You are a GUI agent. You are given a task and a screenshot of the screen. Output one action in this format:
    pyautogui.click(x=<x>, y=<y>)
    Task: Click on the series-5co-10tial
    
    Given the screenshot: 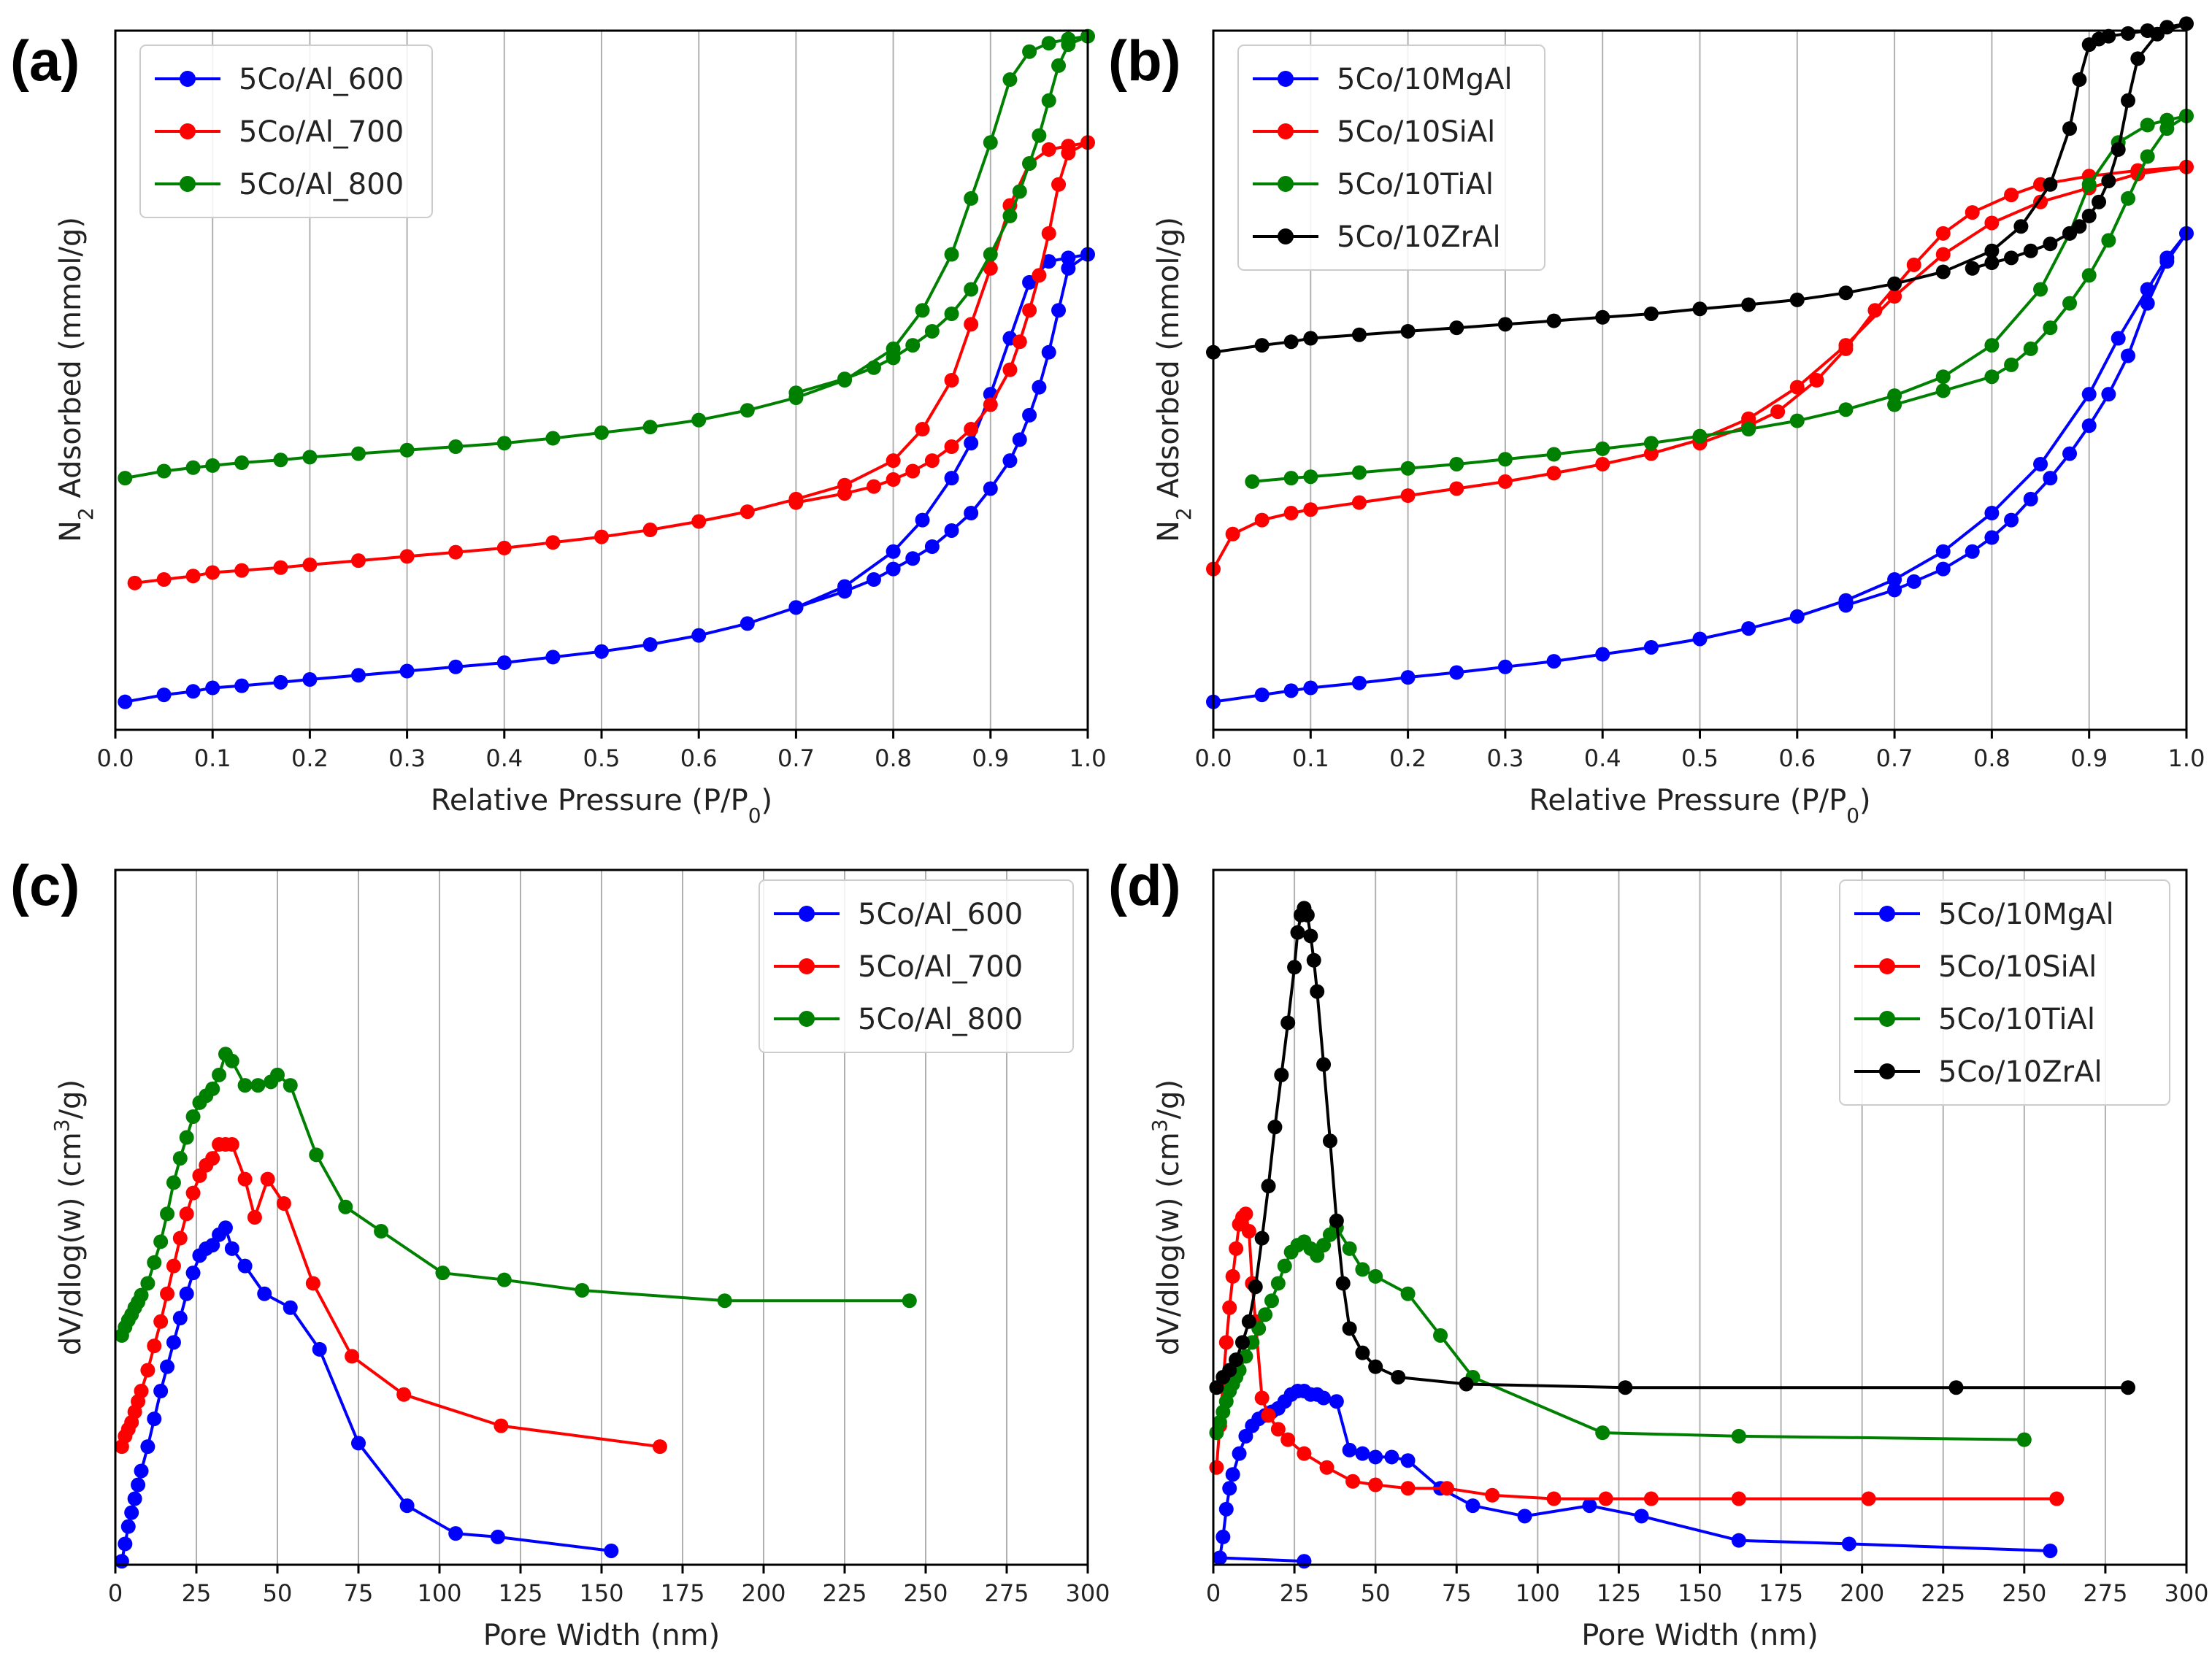 What is the action you would take?
    pyautogui.click(x=1719, y=299)
    